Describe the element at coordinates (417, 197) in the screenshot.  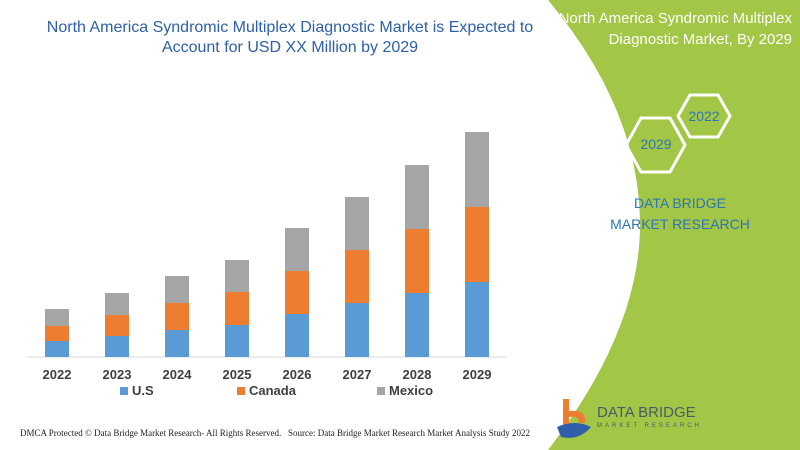
I see `bar-mexico-2028` at that location.